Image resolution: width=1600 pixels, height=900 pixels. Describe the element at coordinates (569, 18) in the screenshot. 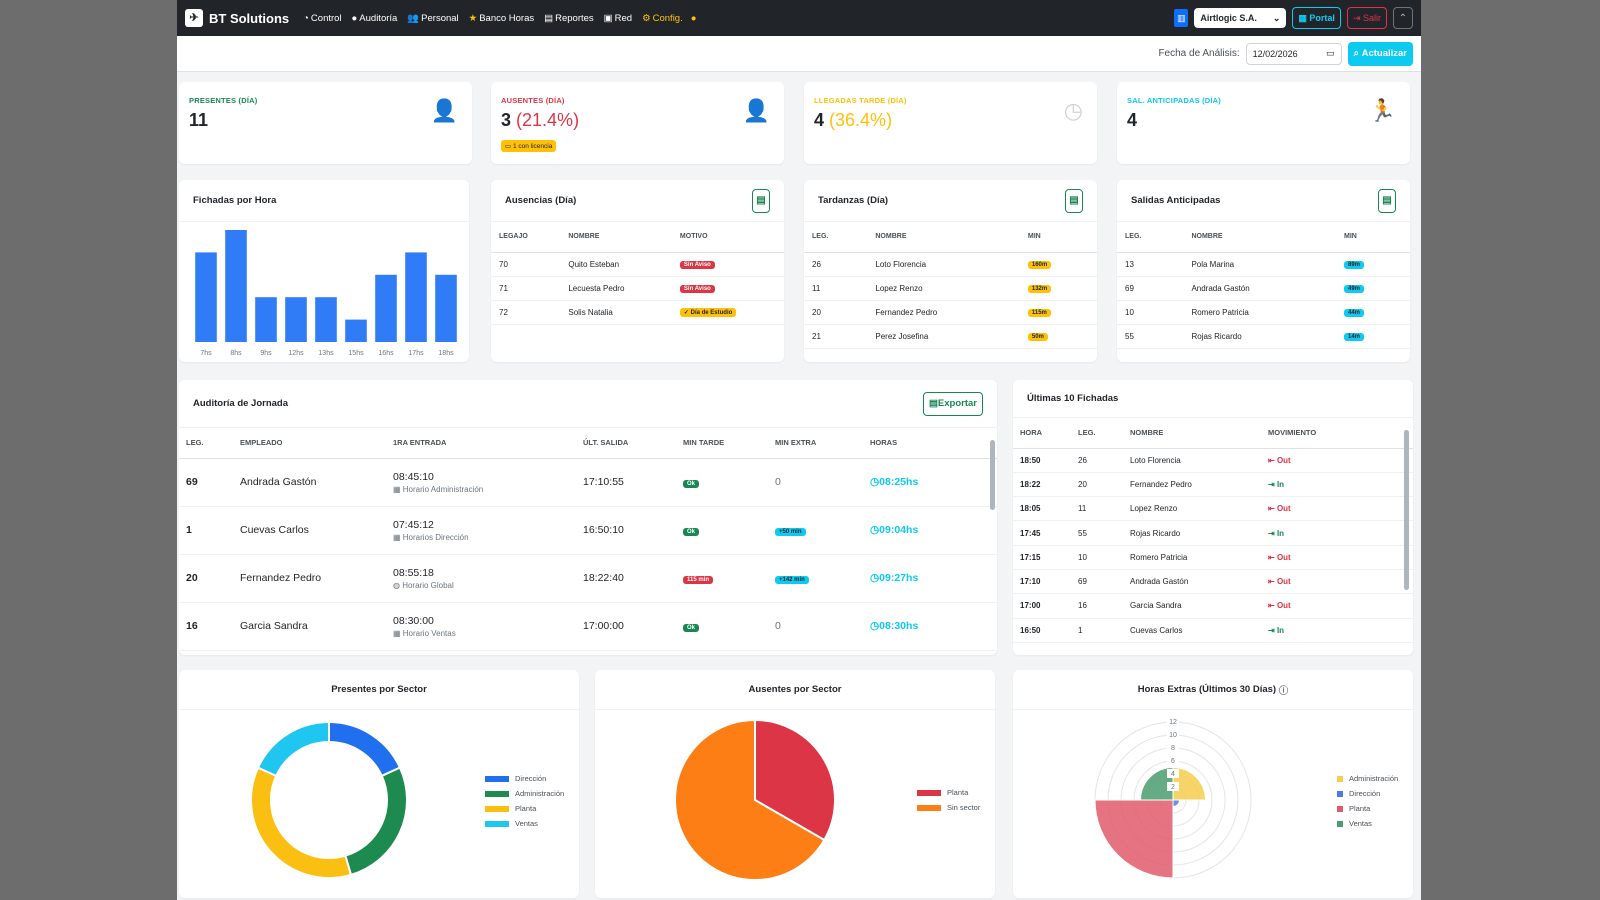

I see `nav-item-reportes: ▤ Reportes` at that location.